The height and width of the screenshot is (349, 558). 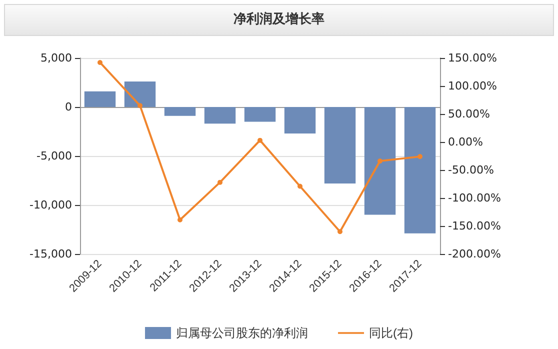 What do you see at coordinates (51, 254) in the screenshot?
I see `y-tick-label: -15,000` at bounding box center [51, 254].